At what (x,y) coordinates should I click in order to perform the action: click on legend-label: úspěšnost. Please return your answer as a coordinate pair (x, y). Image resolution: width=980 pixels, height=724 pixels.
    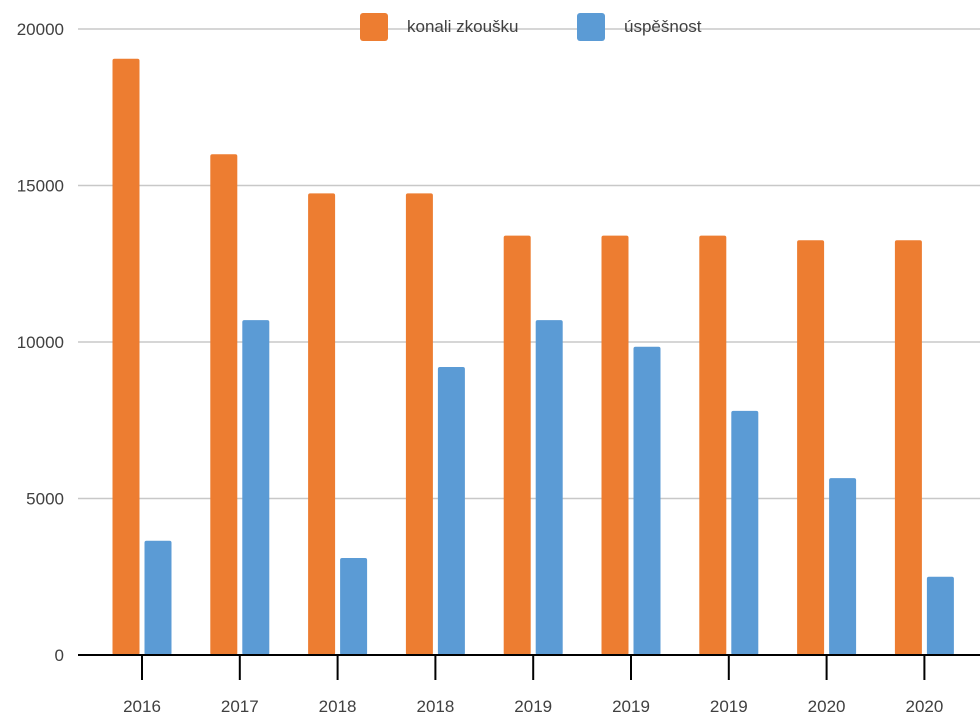
    Looking at the image, I should click on (663, 26).